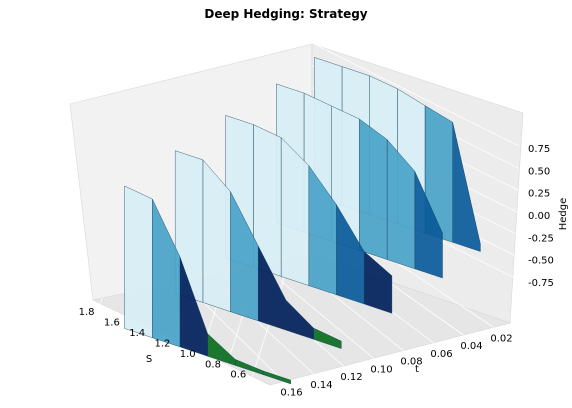  I want to click on x-gridline, so click(101, 300).